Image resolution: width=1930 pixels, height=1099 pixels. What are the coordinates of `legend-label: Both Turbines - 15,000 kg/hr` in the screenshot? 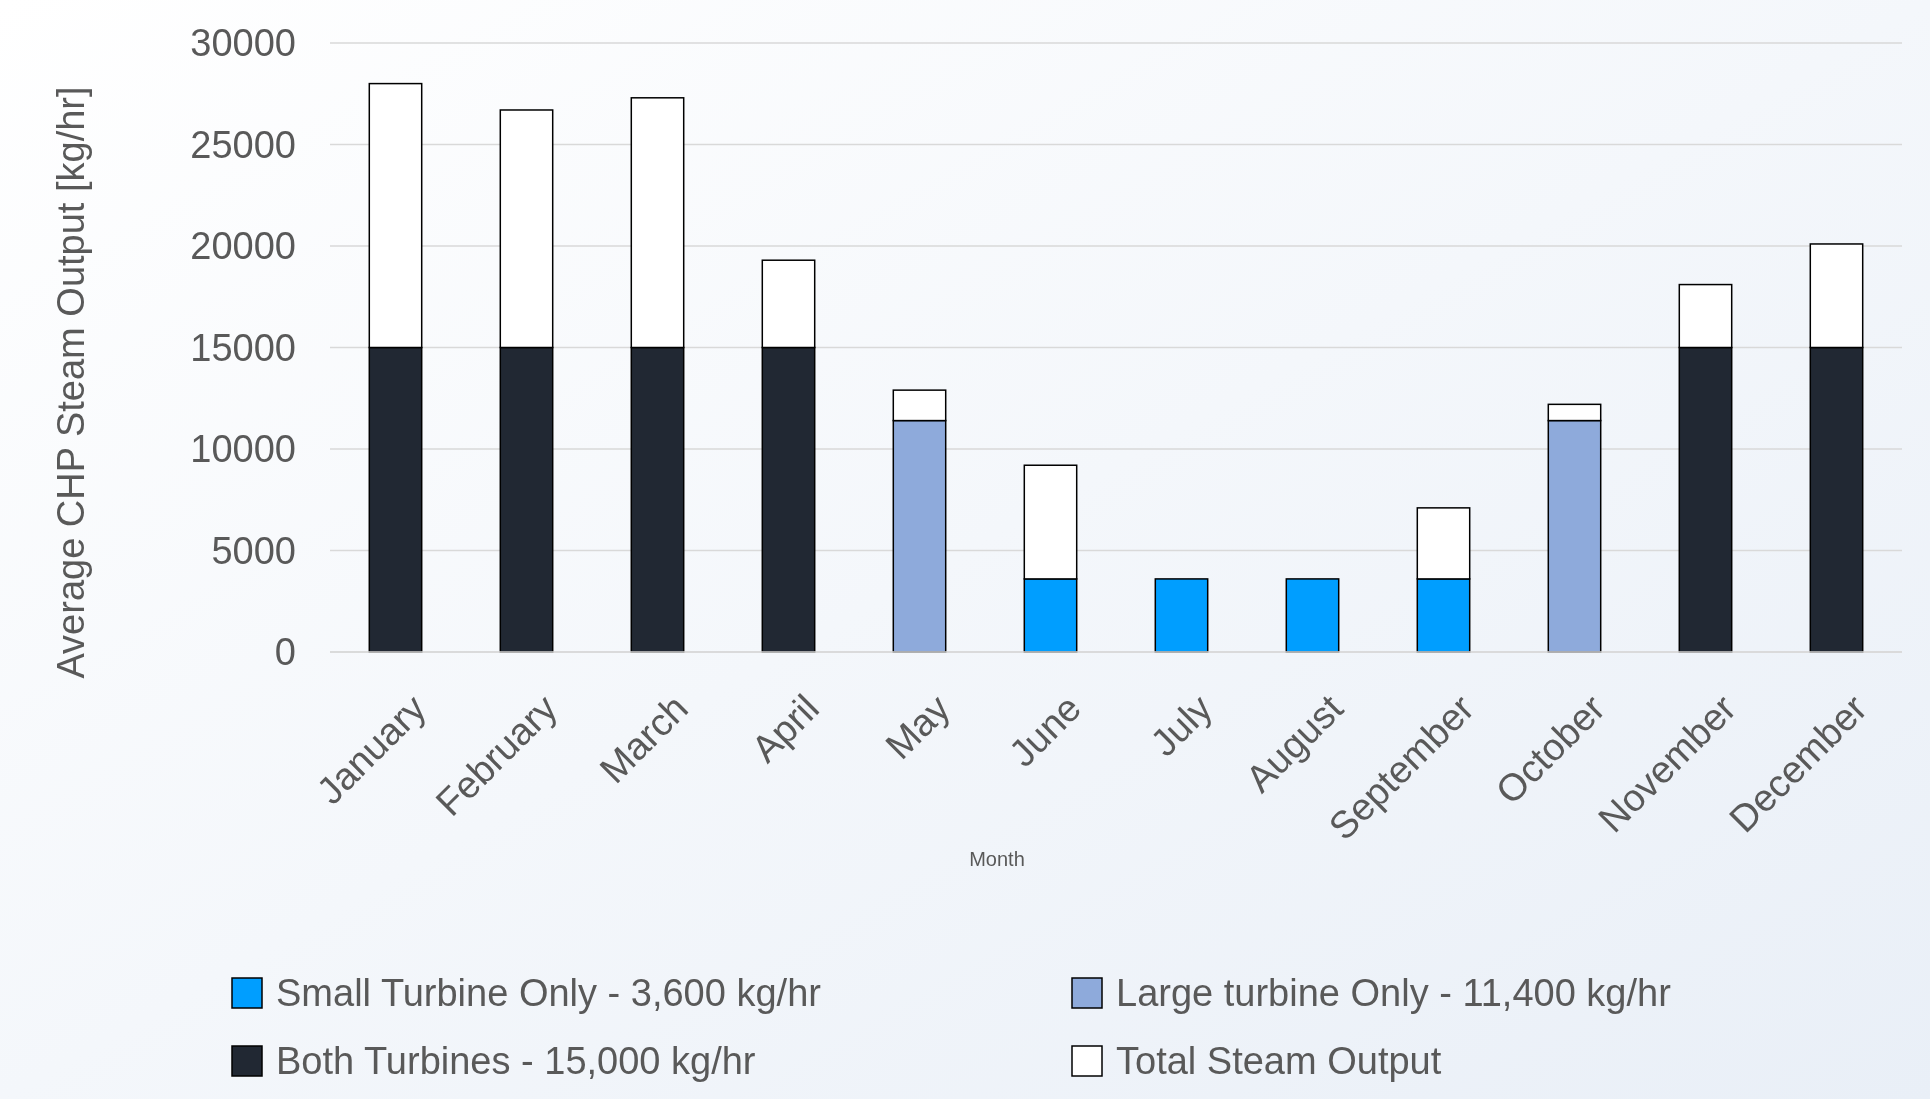 It's located at (516, 1061).